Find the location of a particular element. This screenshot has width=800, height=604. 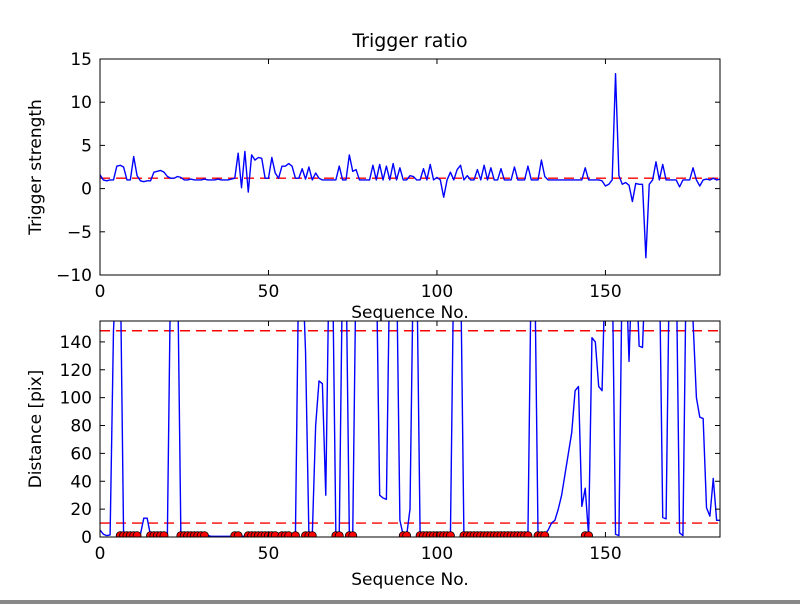

y-tick-label: 80 is located at coordinates (81, 427).